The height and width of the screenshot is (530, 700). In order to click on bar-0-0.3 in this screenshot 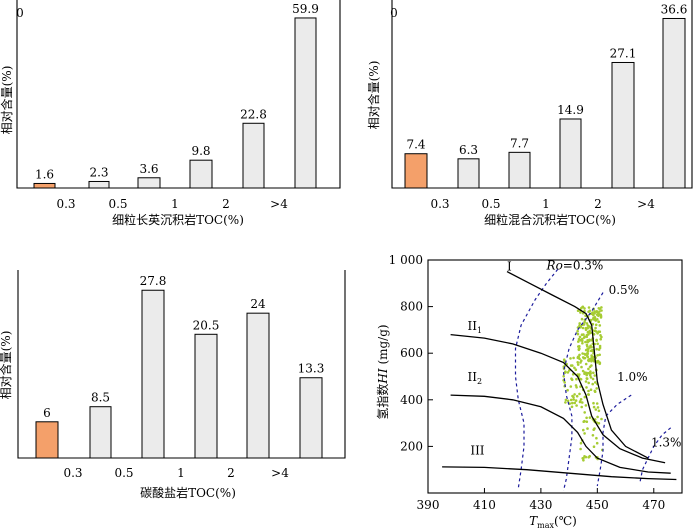, I will do `click(44, 185)`.